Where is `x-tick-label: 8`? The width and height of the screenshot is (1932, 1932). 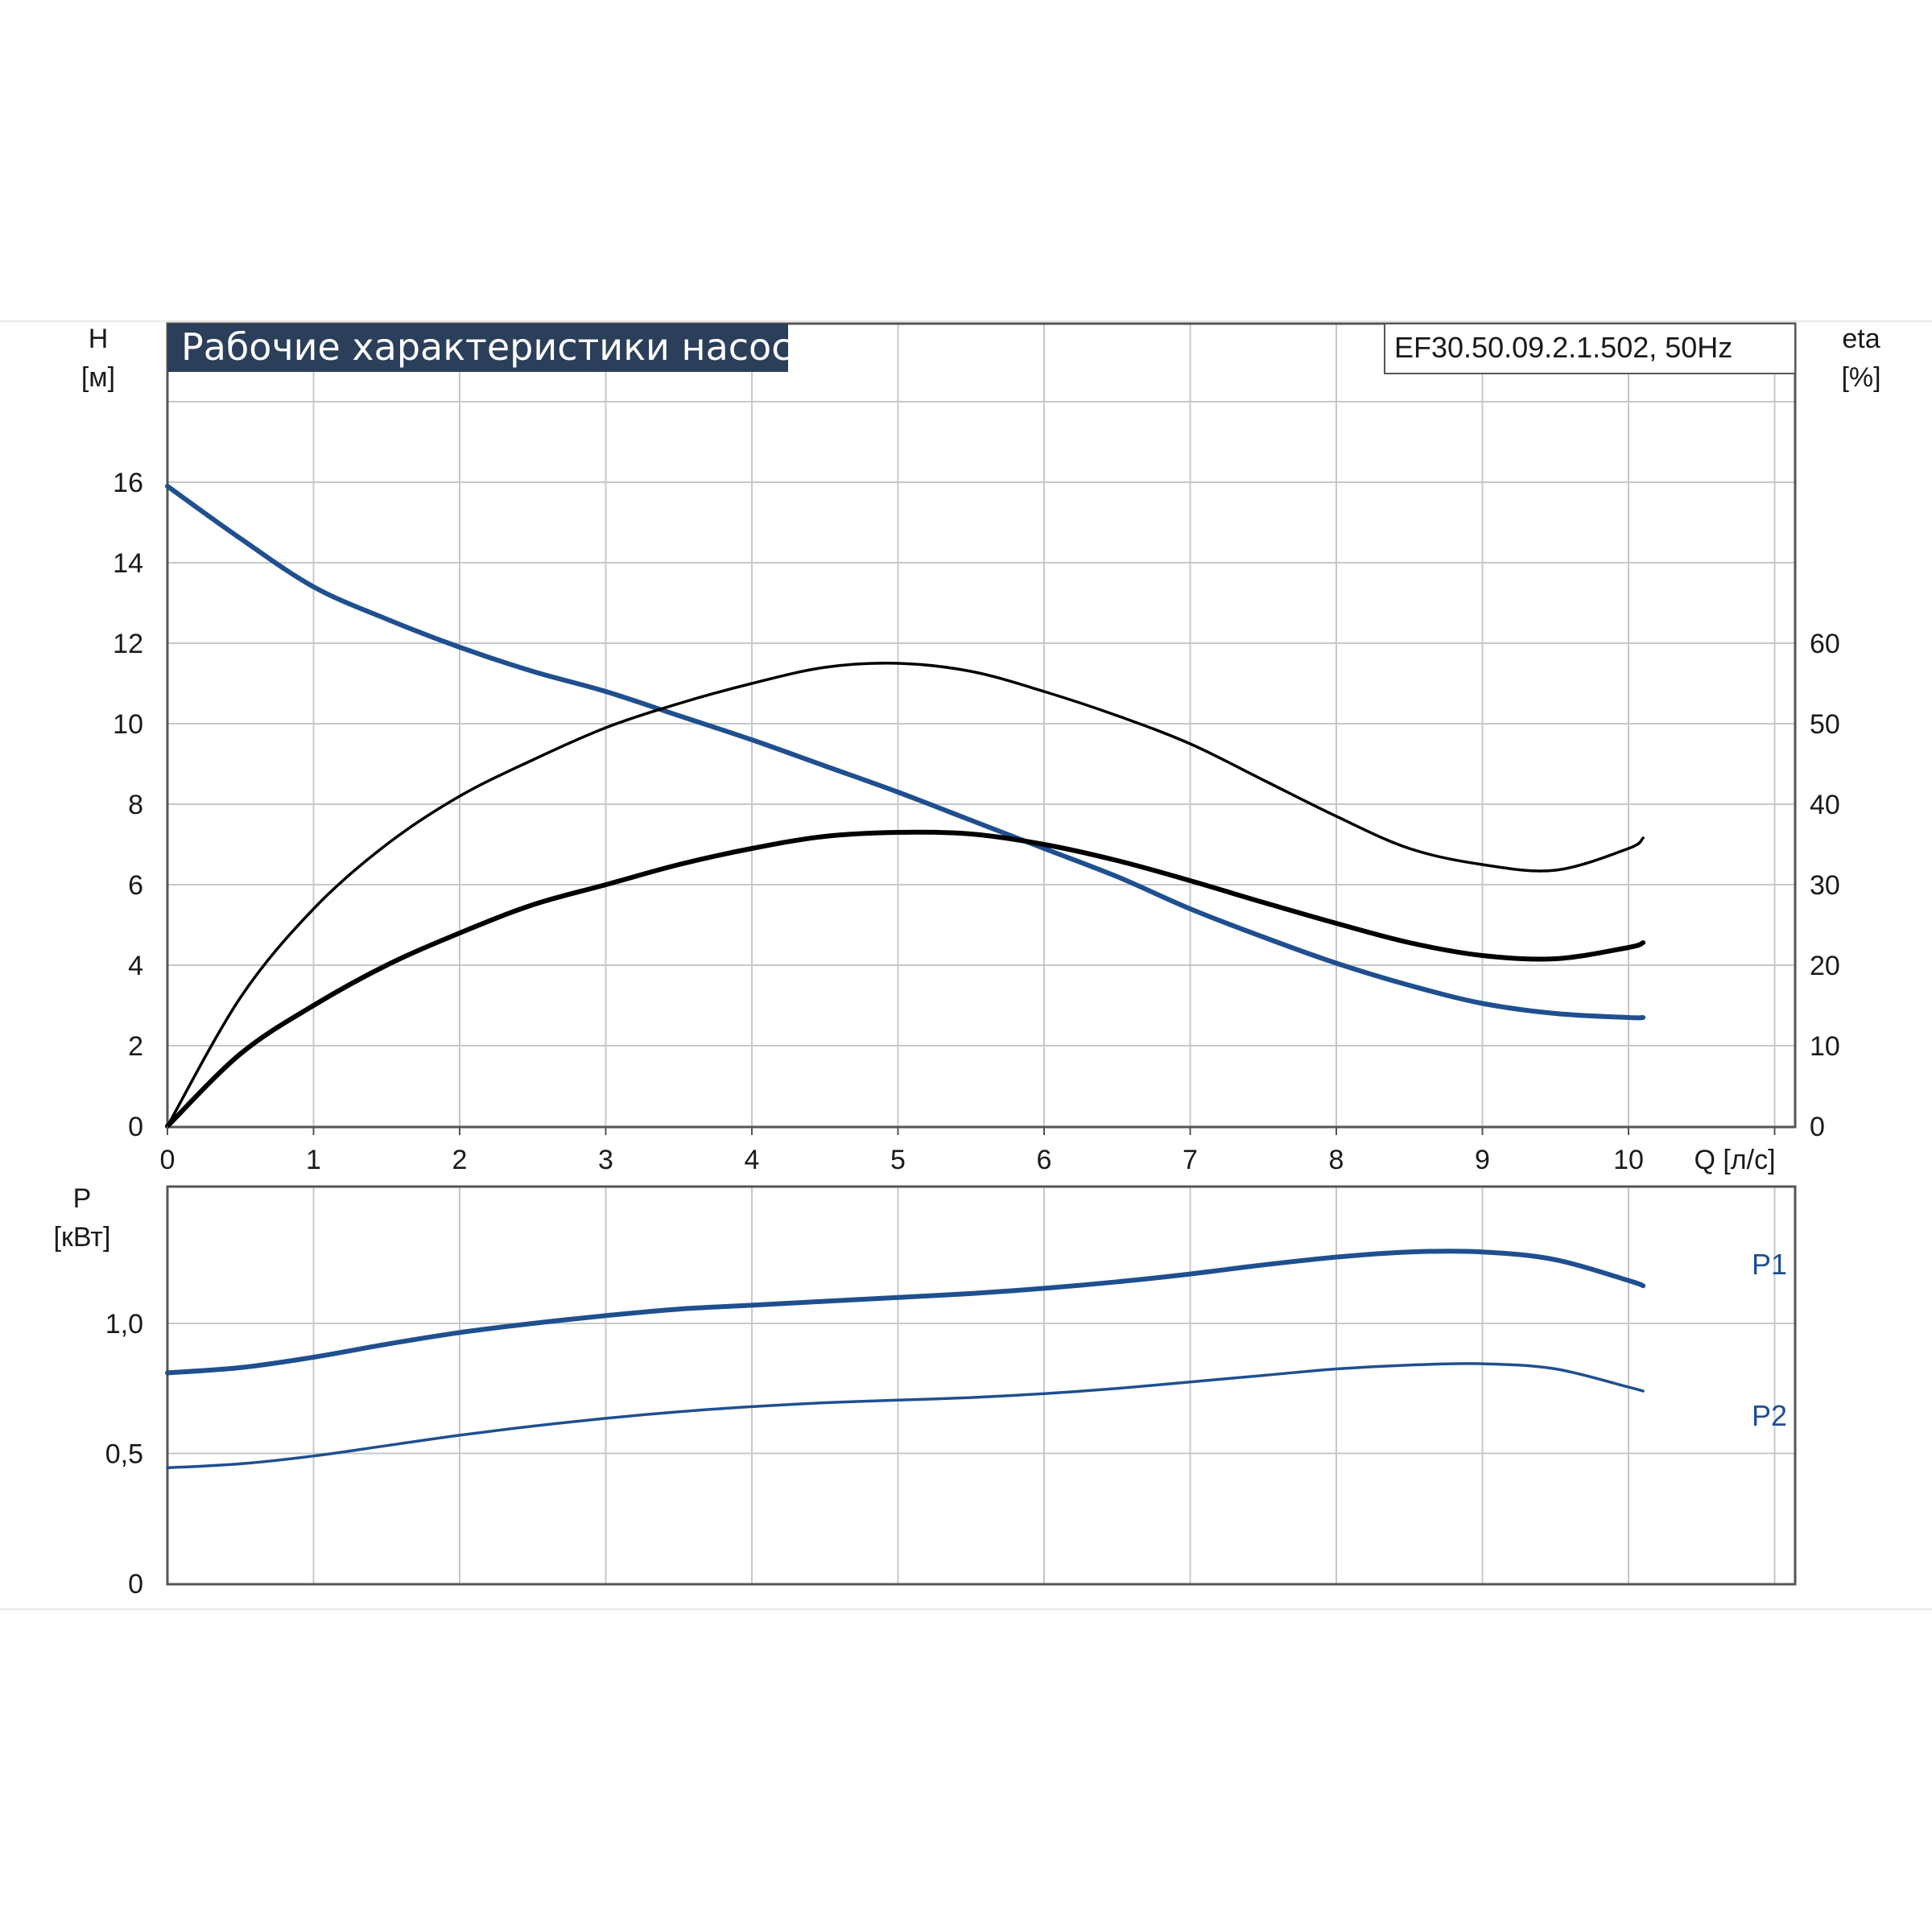 x-tick-label: 8 is located at coordinates (1336, 1160).